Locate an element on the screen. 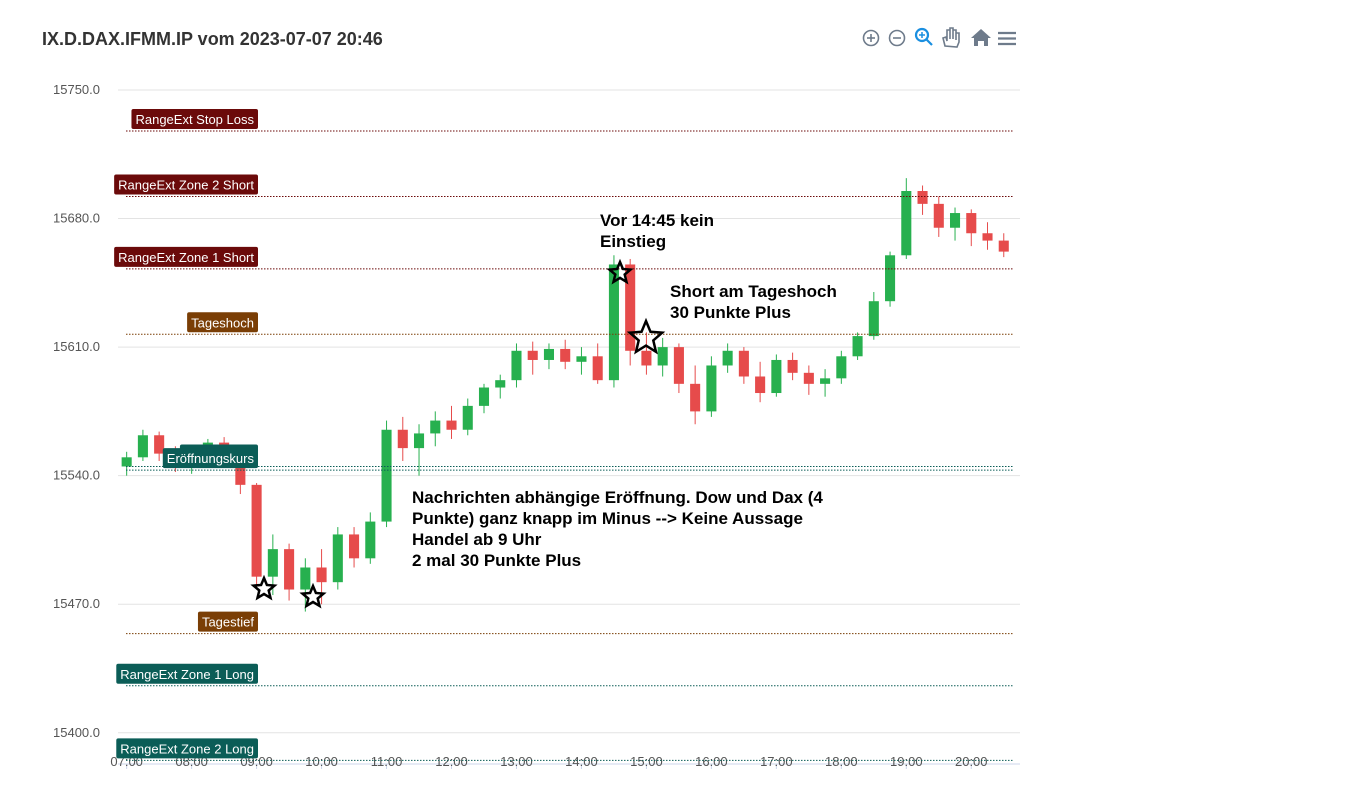 Image resolution: width=1371 pixels, height=792 pixels. level-label-text: Tagestief is located at coordinates (228, 622).